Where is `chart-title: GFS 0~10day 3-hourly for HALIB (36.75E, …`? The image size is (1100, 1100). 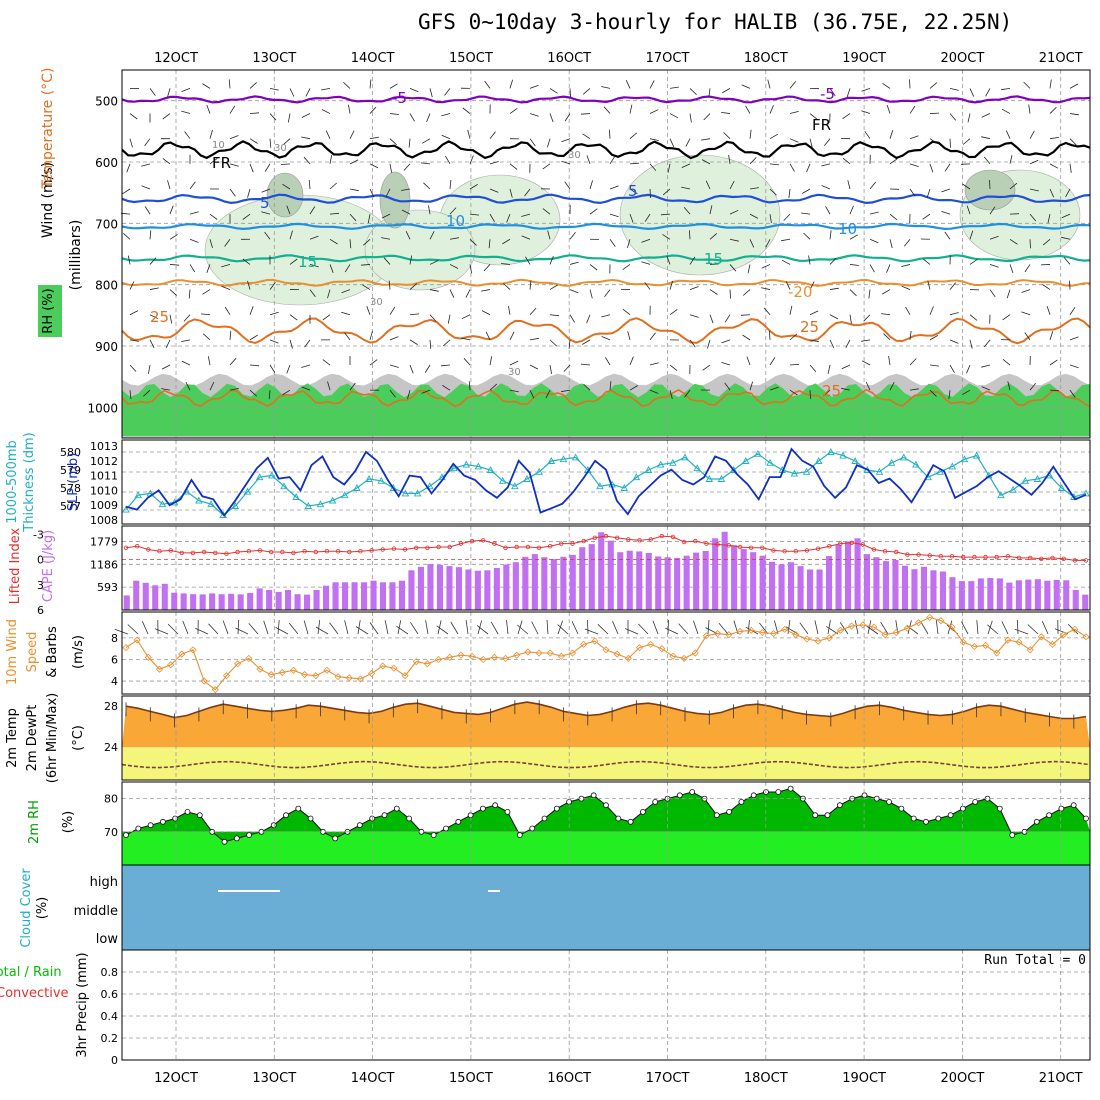 chart-title: GFS 0~10day 3-hourly for HALIB (36.75E, … is located at coordinates (715, 22).